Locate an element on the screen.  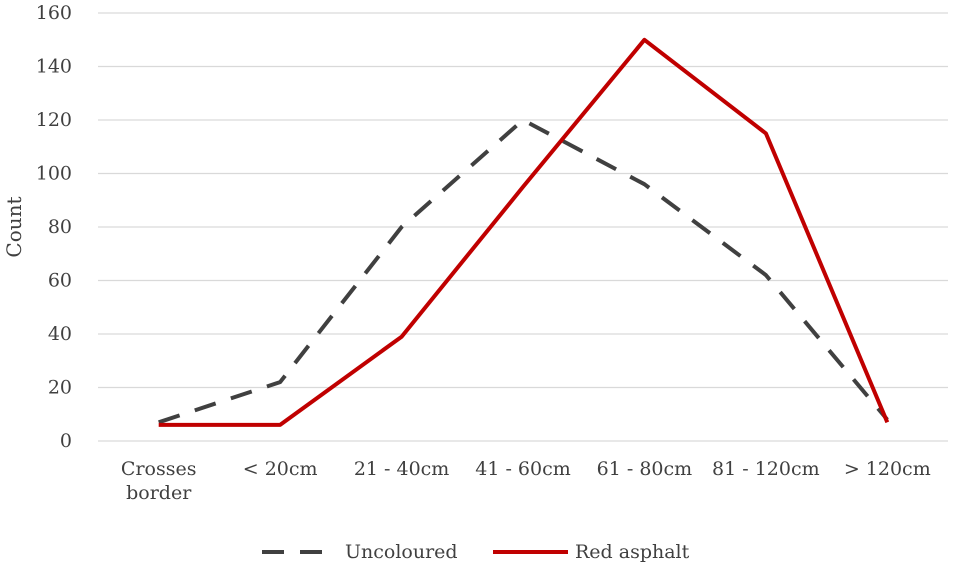
y-tick-label: 60 is located at coordinates (60, 281).